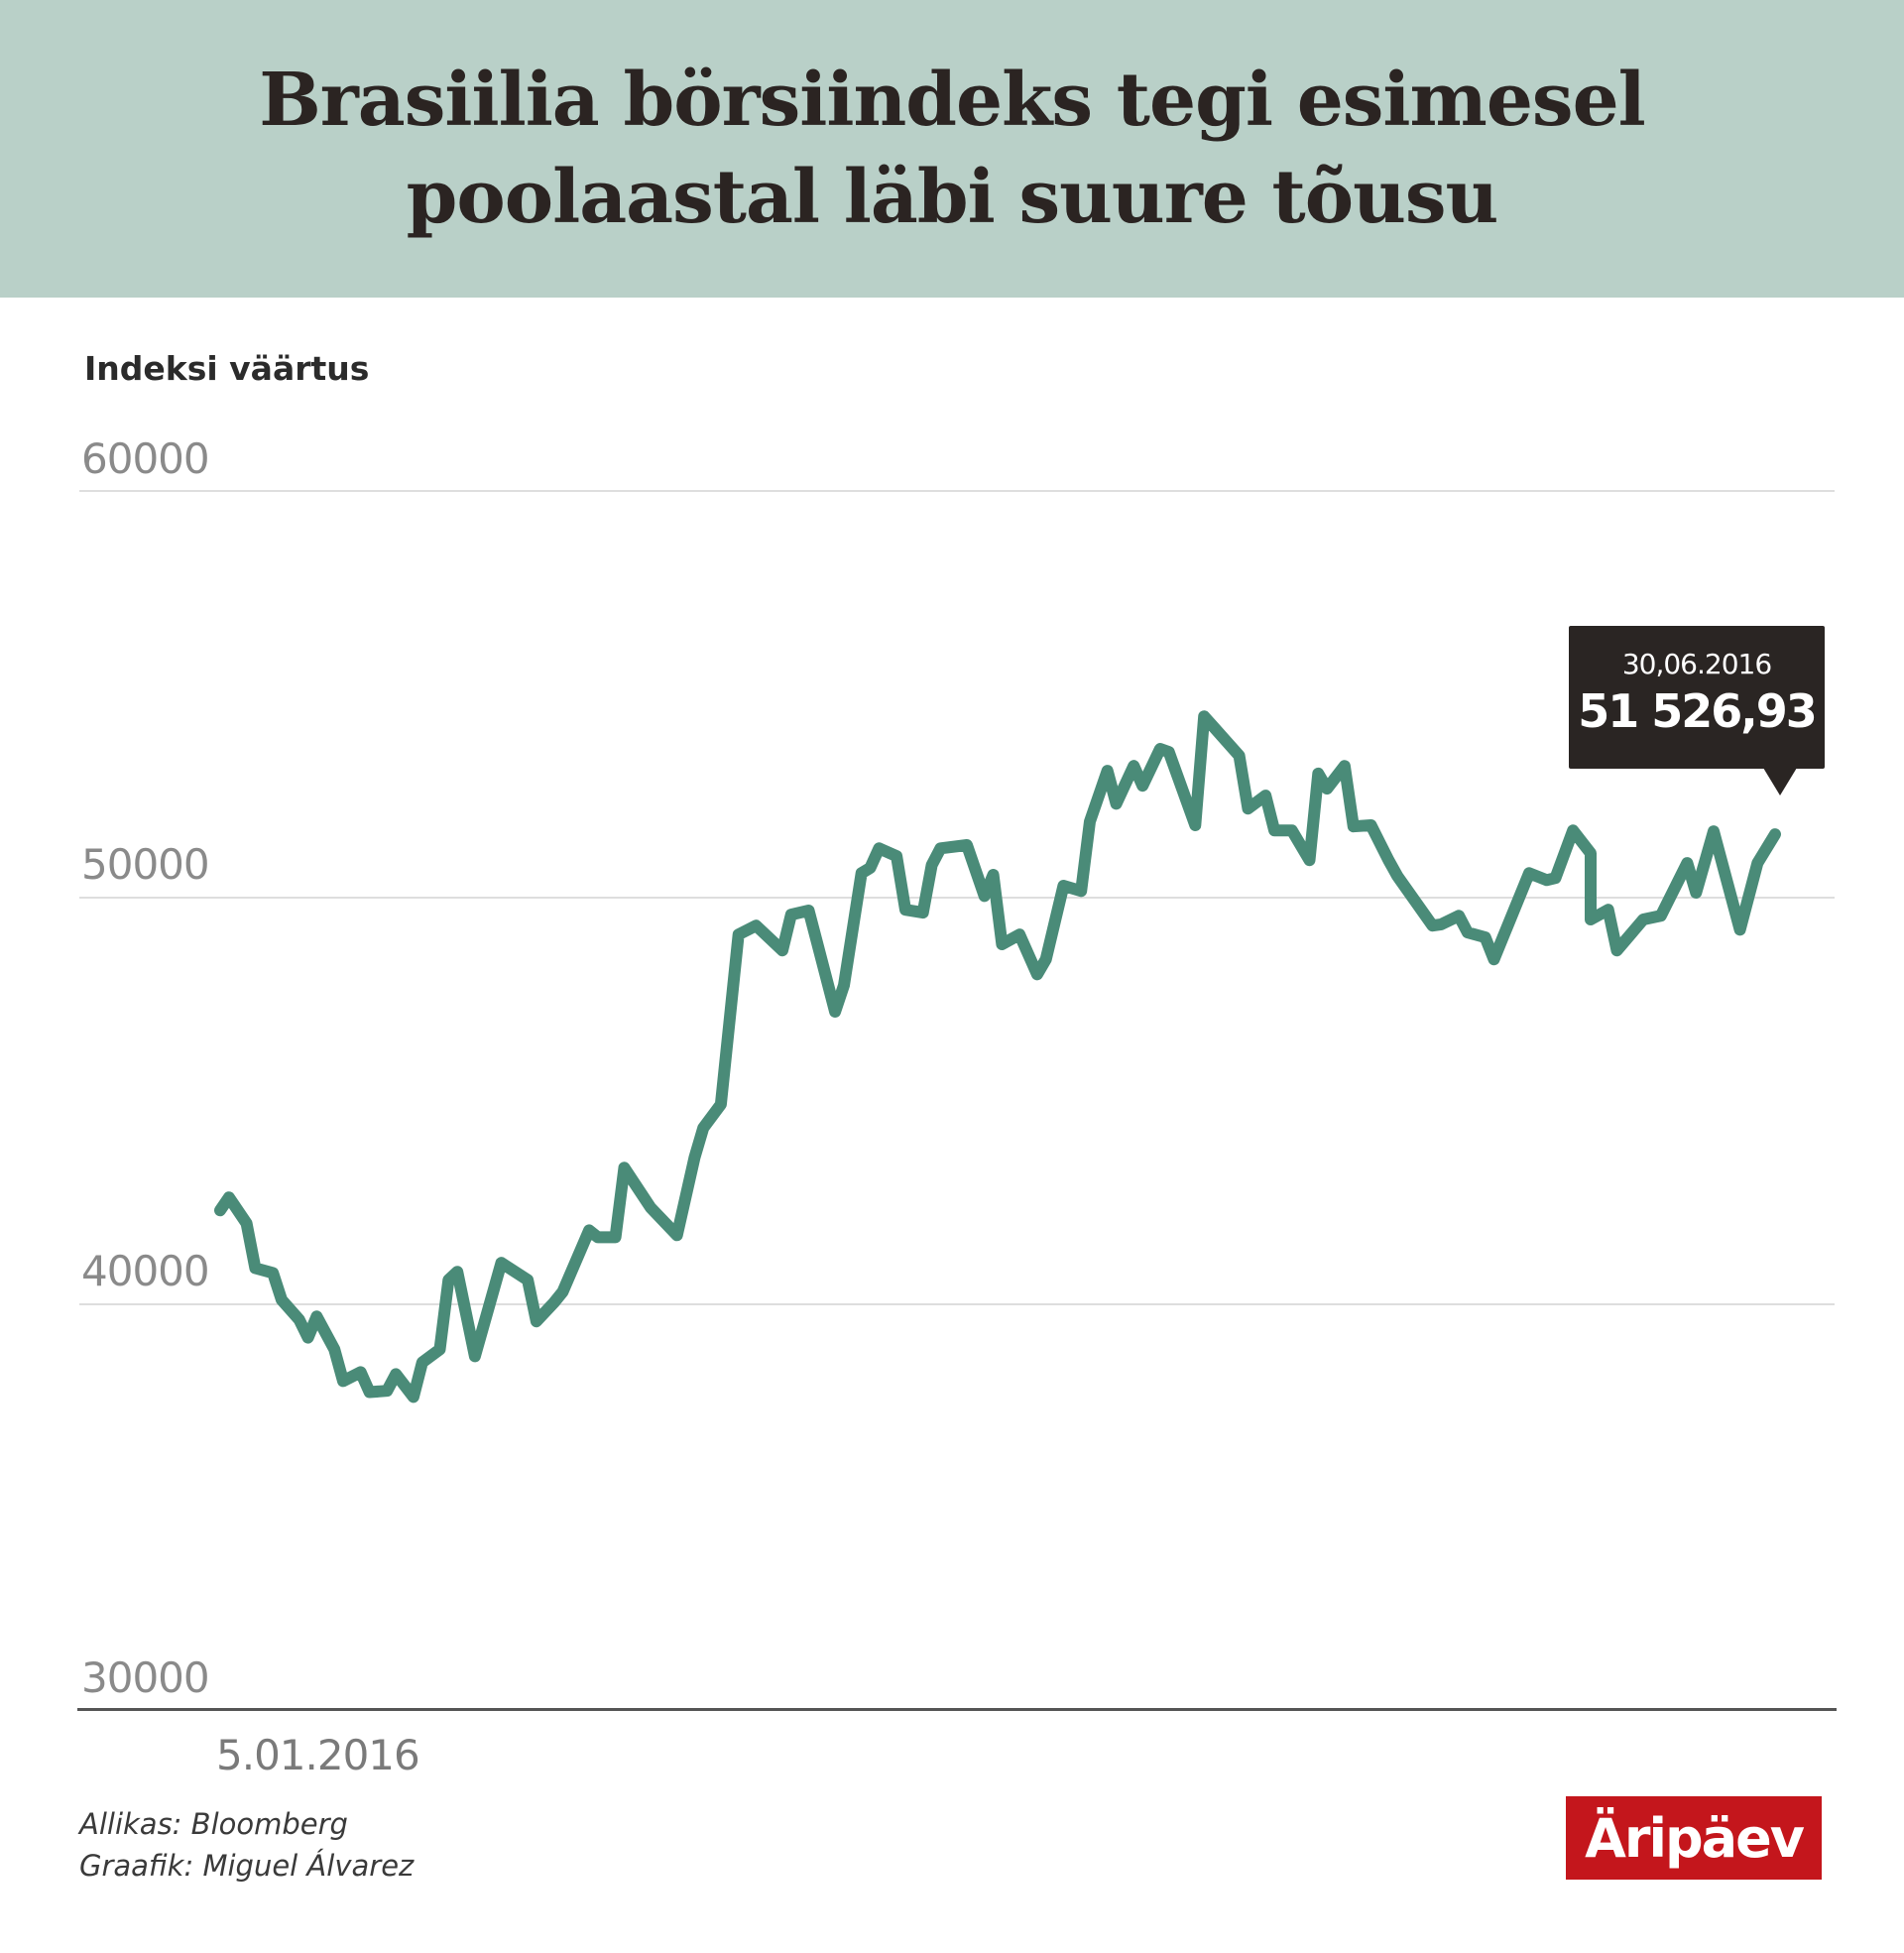 The image size is (1904, 1953). I want to click on title-line-1: Brasiilia börsiindeks tegi esimesel, so click(952, 100).